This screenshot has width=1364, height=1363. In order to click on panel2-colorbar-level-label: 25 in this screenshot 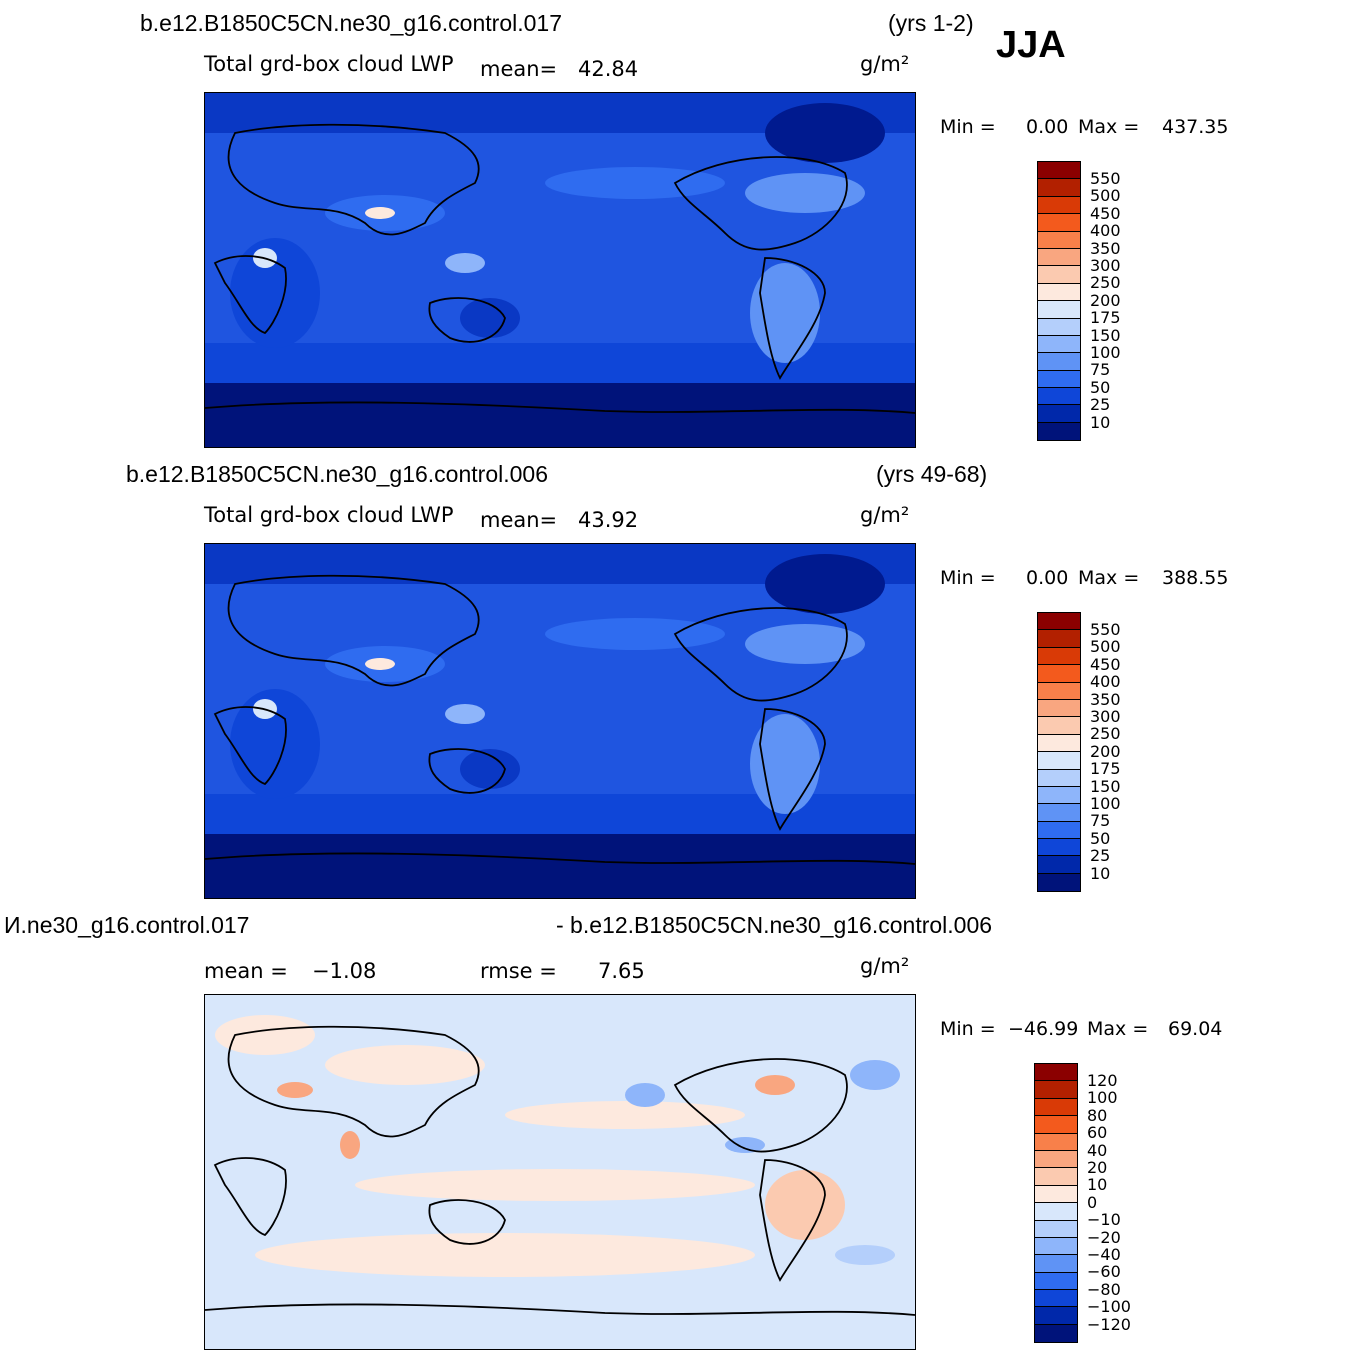, I will do `click(1100, 856)`.